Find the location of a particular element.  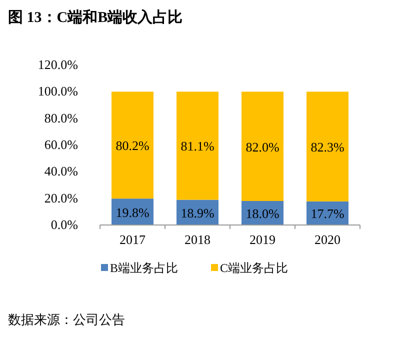

data-label: 18.9% is located at coordinates (197, 212).